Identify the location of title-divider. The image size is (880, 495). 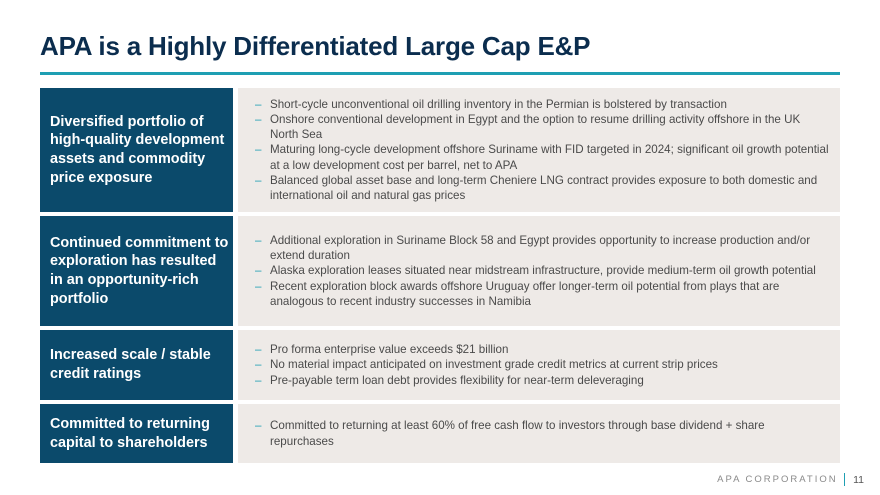
(440, 73).